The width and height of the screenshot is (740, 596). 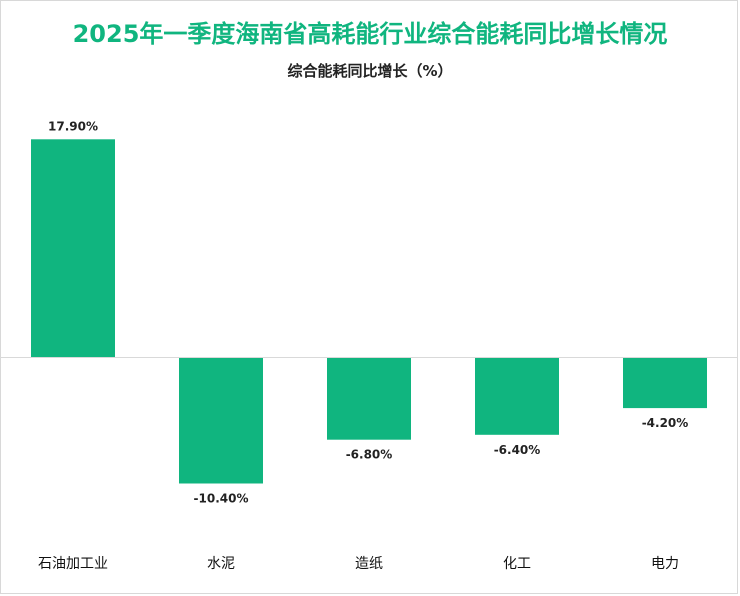 What do you see at coordinates (665, 423) in the screenshot?
I see `data-label-4: -4.20%` at bounding box center [665, 423].